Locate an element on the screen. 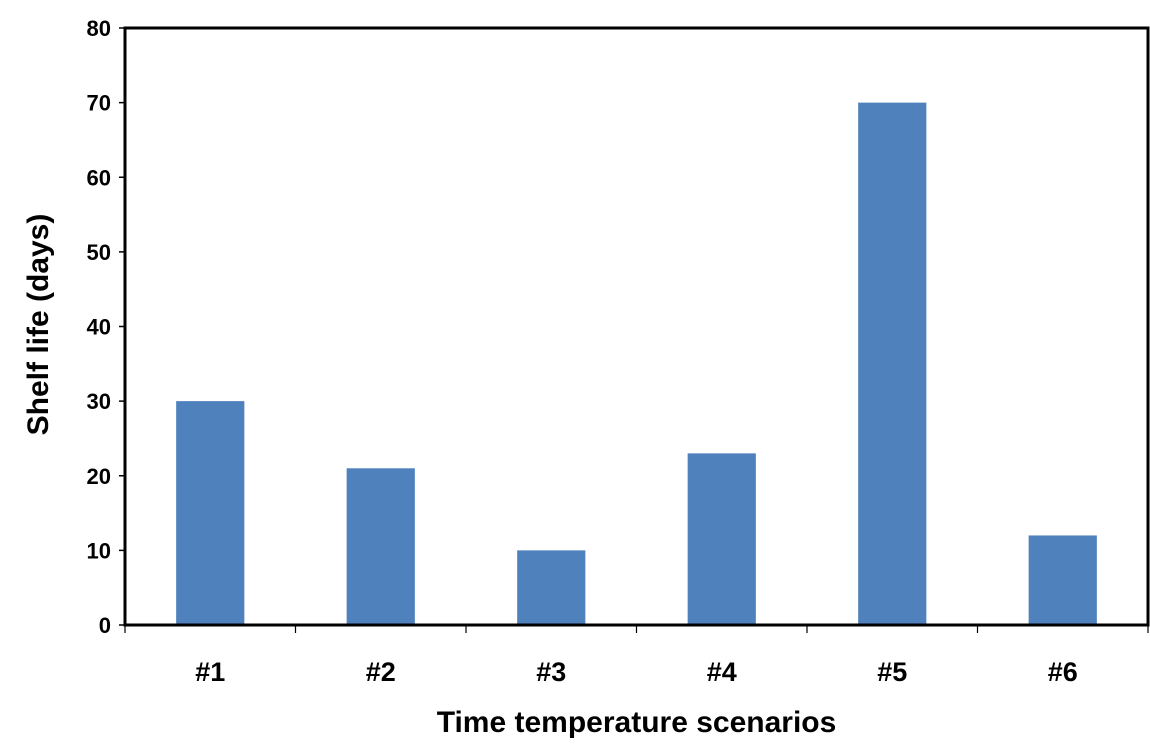  x-category-label: #5 is located at coordinates (892, 672).